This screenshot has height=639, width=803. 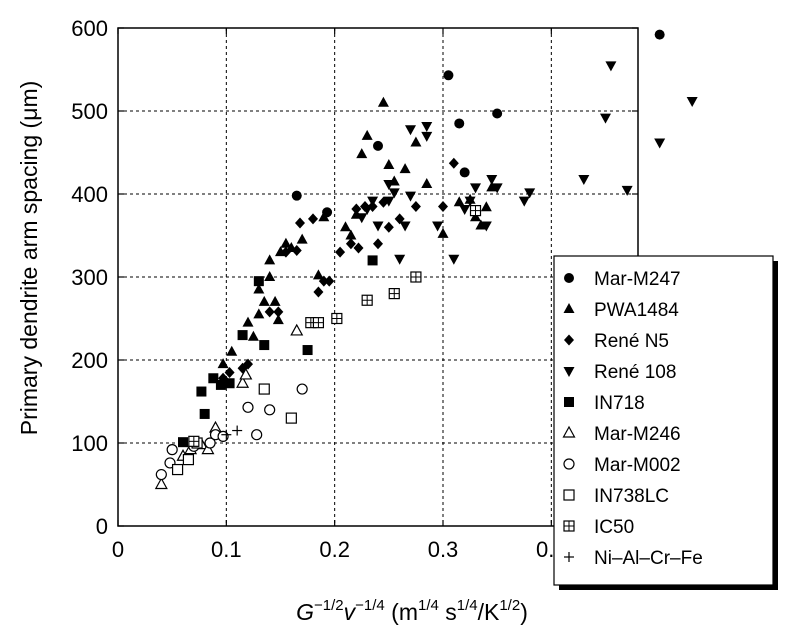 What do you see at coordinates (631, 341) in the screenshot?
I see `legend-label-2: René N5` at bounding box center [631, 341].